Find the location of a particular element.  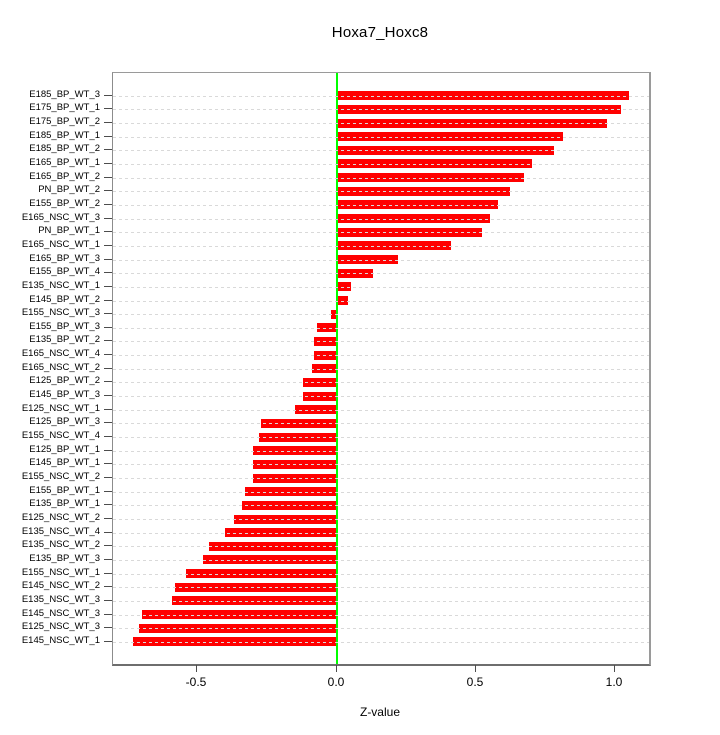

y-tick-label: E135_NSC_WT_2 is located at coordinates (60, 544).